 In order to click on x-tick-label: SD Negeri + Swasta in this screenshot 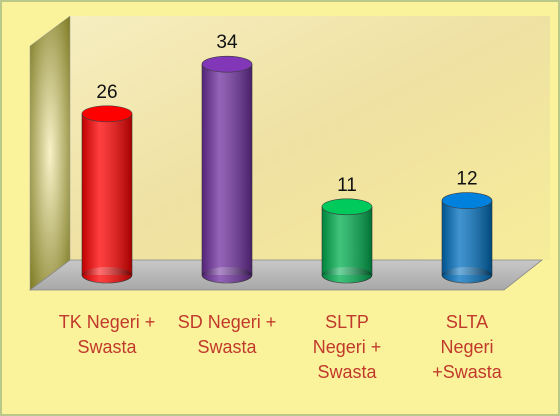, I will do `click(227, 334)`.